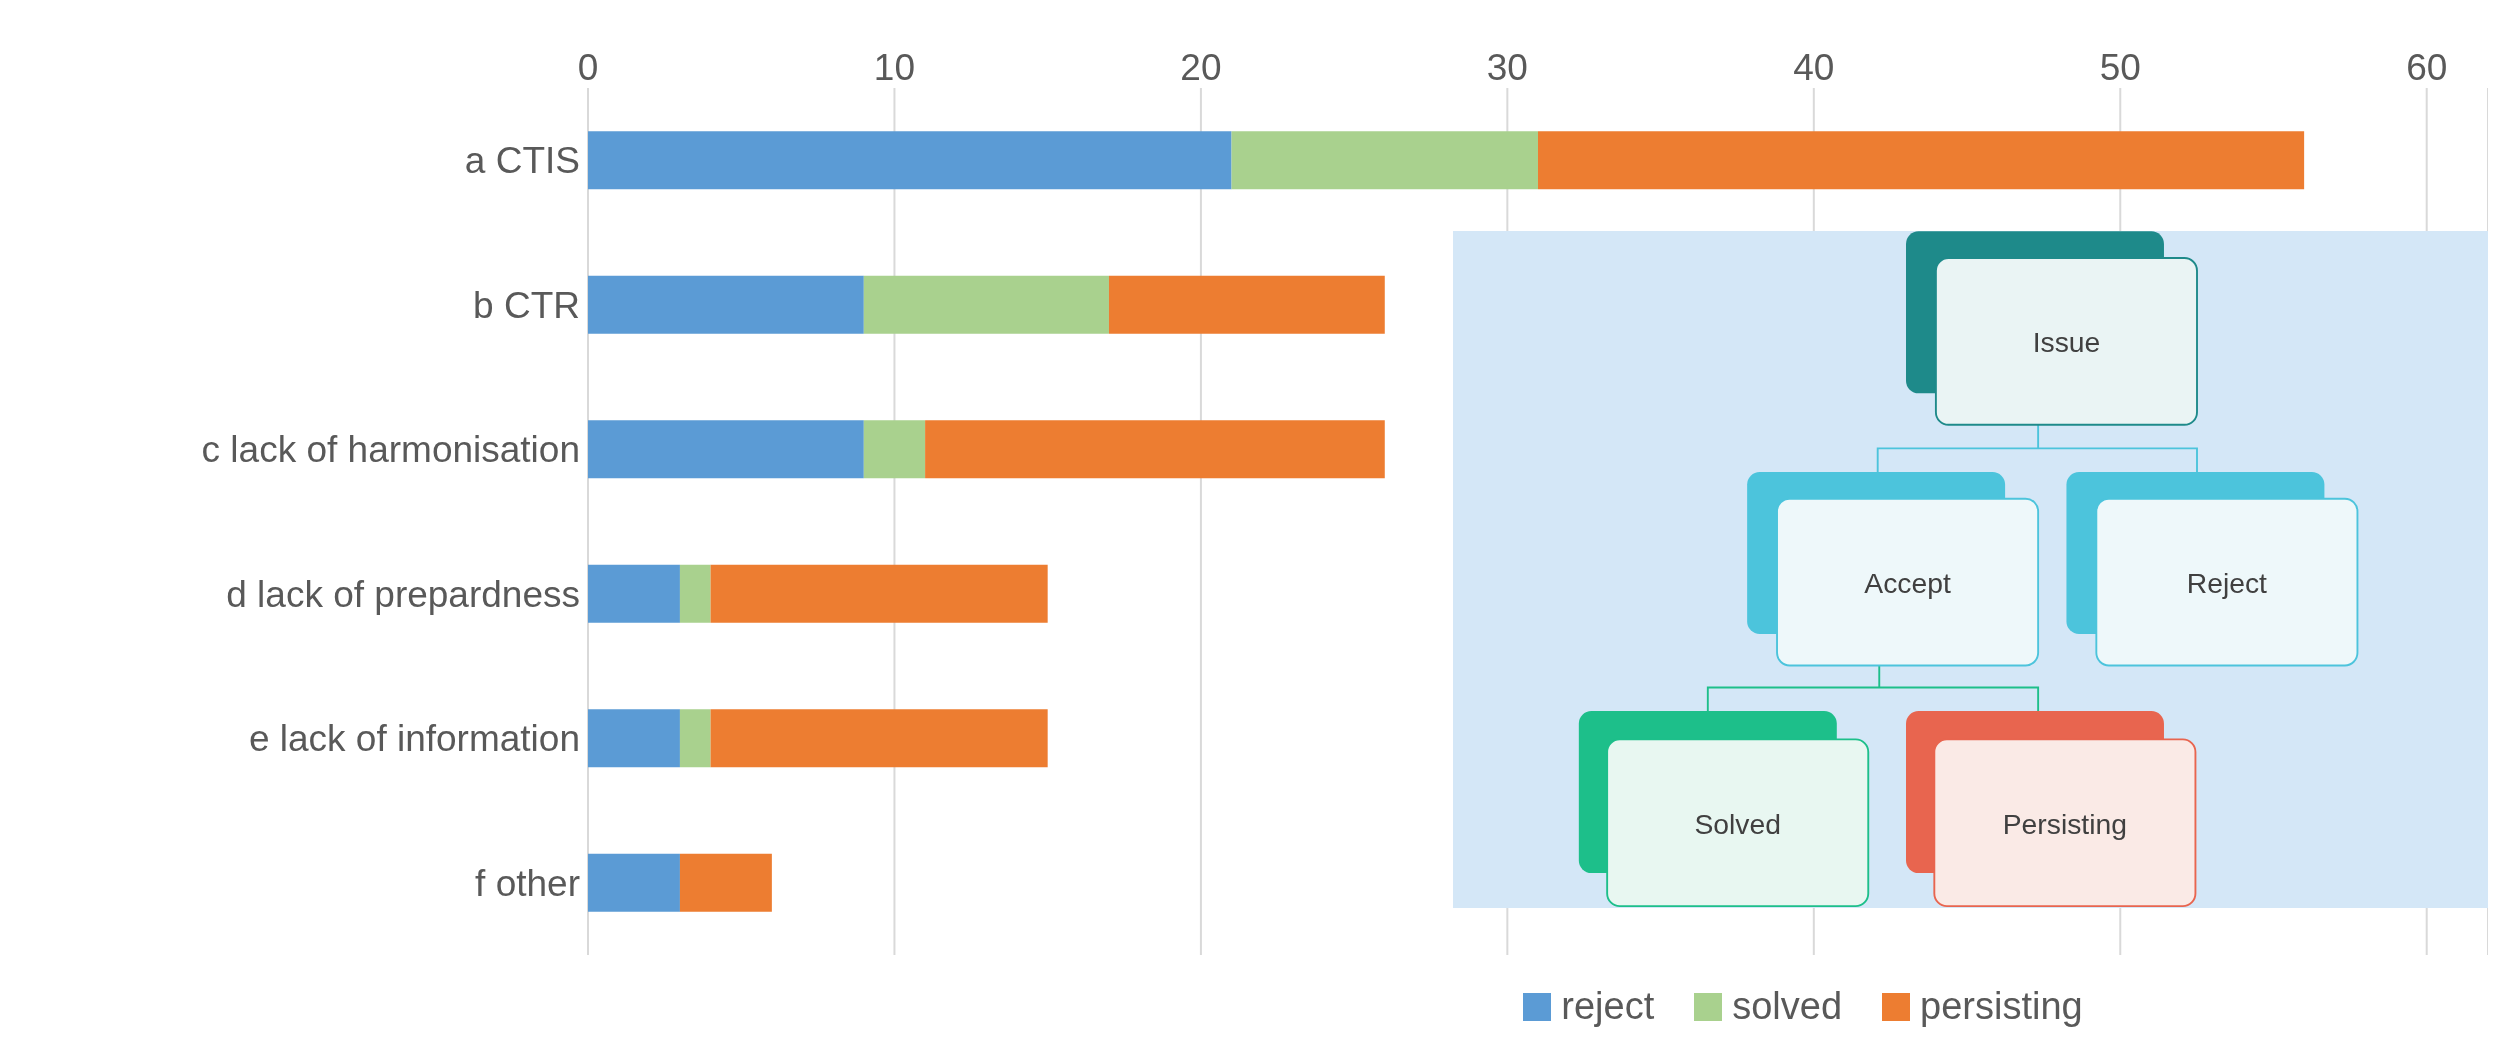 Image resolution: width=2503 pixels, height=1058 pixels. What do you see at coordinates (390, 450) in the screenshot?
I see `y-tick-label: c lack of harmonisation` at bounding box center [390, 450].